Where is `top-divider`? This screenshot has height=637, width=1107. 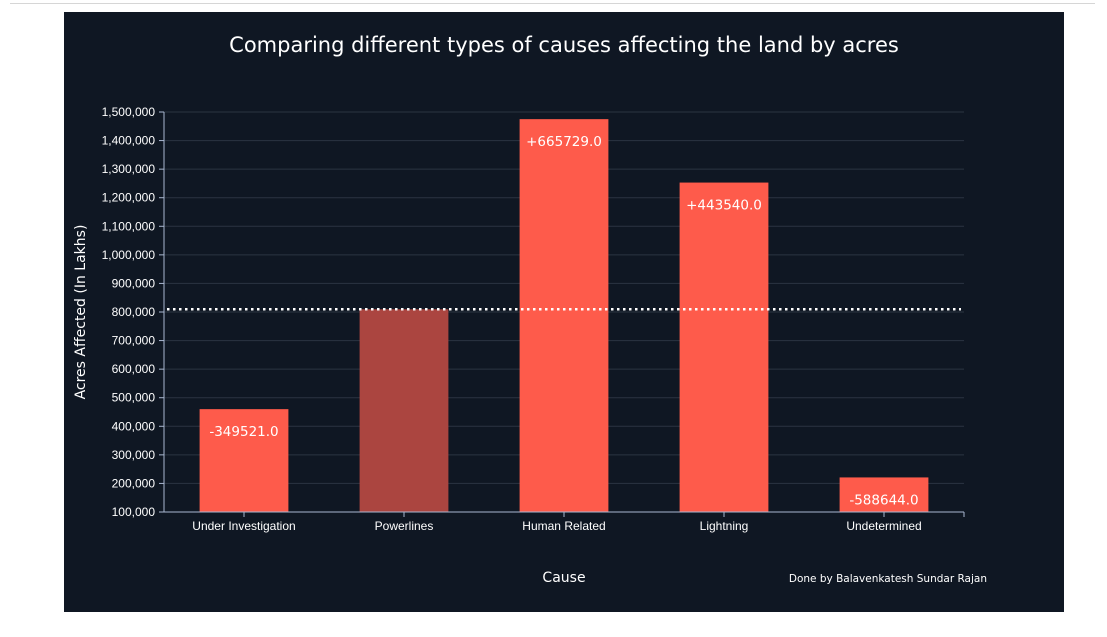
top-divider is located at coordinates (552, 3).